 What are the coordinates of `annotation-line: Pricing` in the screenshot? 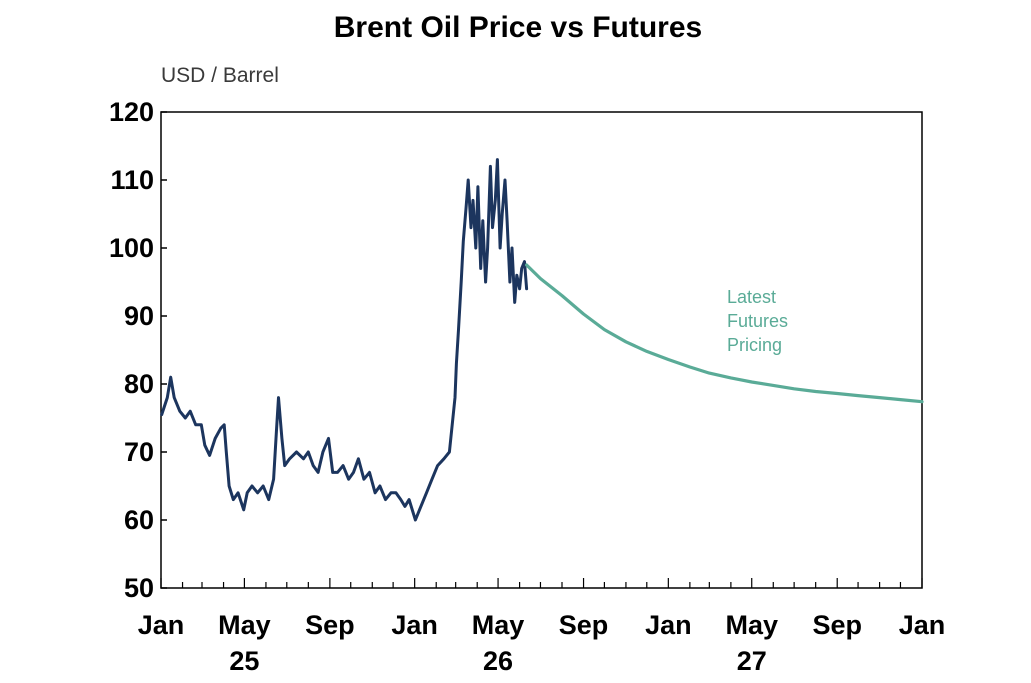 It's located at (754, 345).